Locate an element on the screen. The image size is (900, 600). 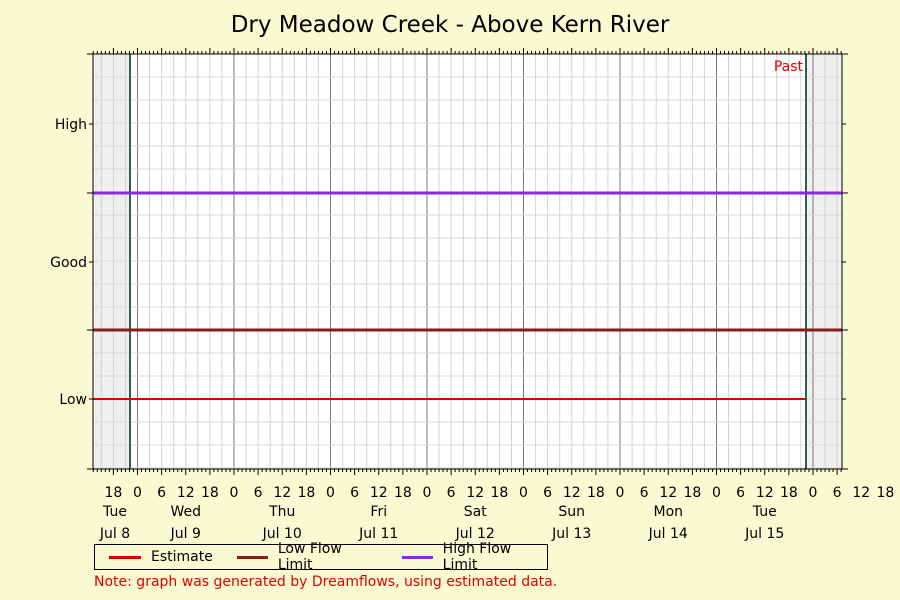
day-label-weekday: Wed is located at coordinates (185, 512).